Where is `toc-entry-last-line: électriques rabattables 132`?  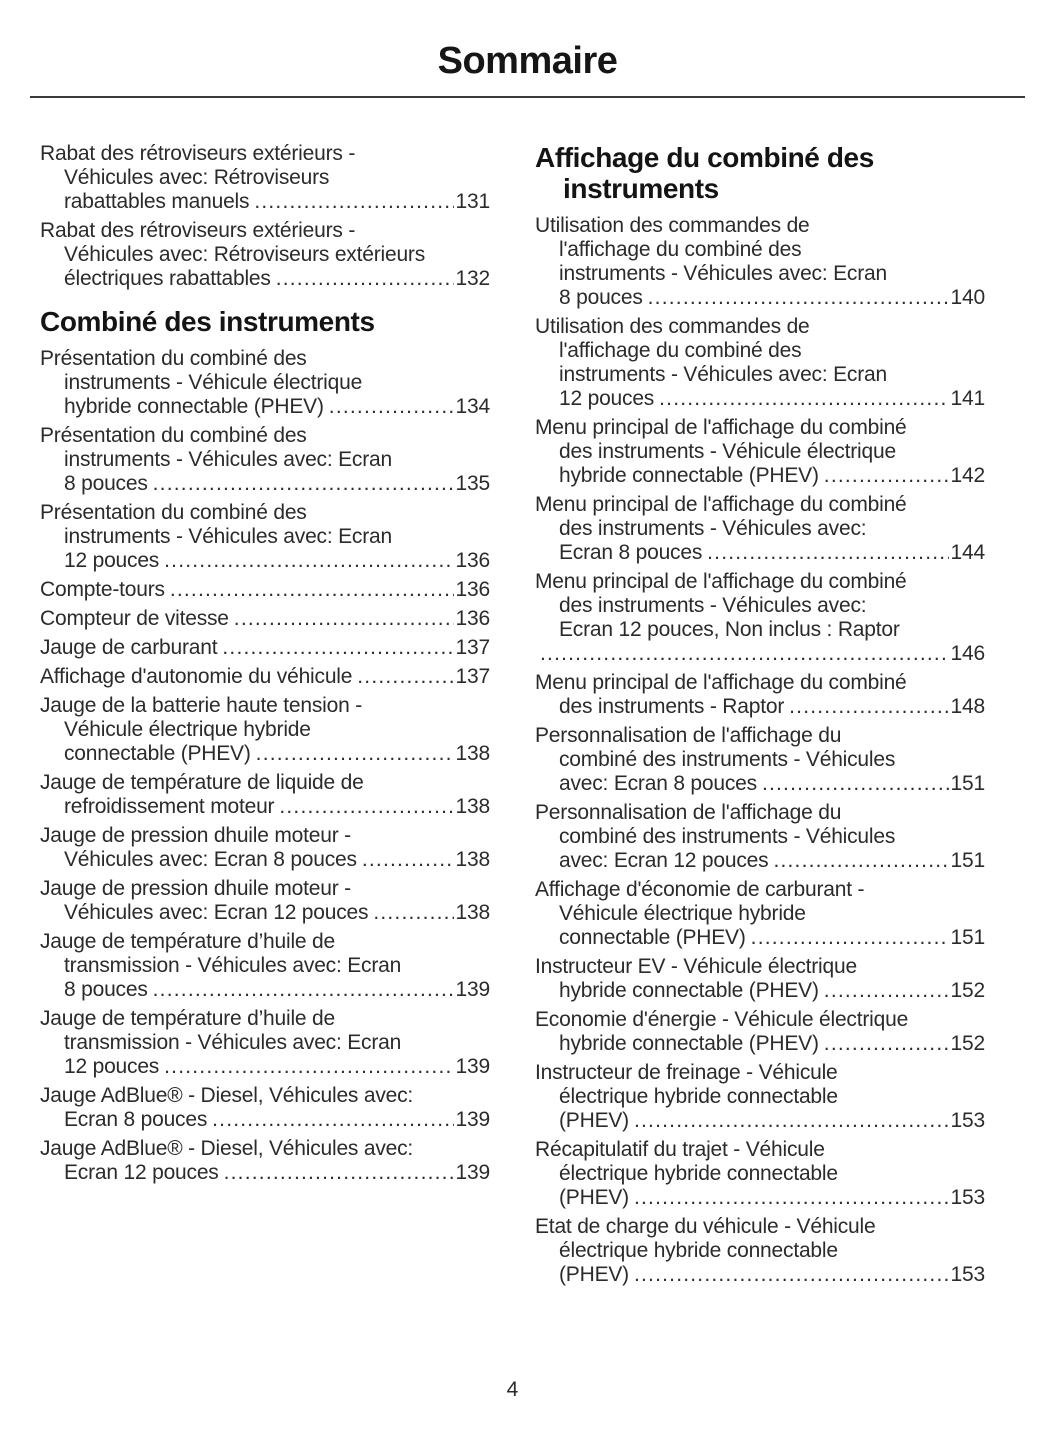 toc-entry-last-line: électriques rabattables 132 is located at coordinates (265, 279).